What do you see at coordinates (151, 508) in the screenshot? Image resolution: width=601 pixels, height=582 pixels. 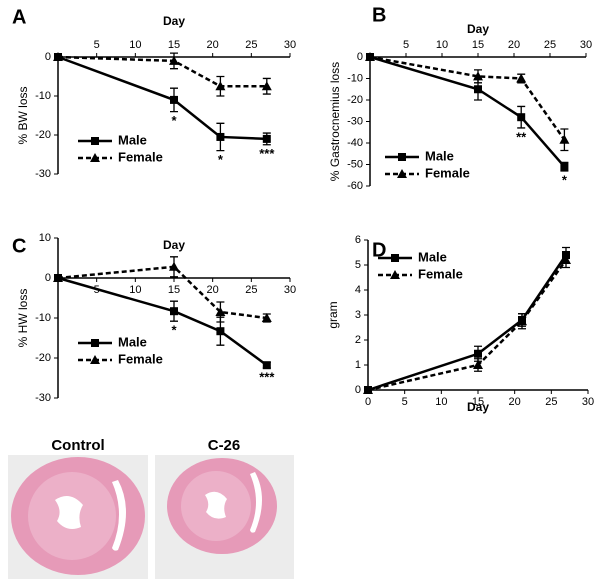 I see `histology: Control C-26` at bounding box center [151, 508].